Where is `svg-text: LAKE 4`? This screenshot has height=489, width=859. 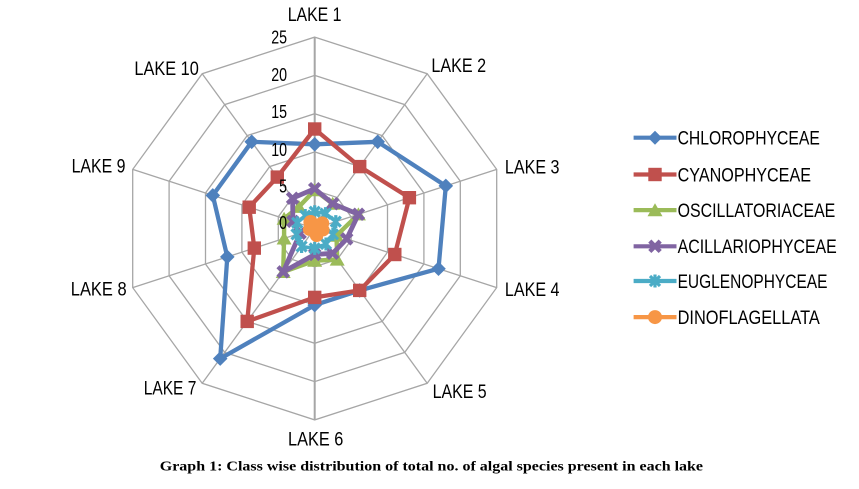
svg-text: LAKE 4 is located at coordinates (532, 290).